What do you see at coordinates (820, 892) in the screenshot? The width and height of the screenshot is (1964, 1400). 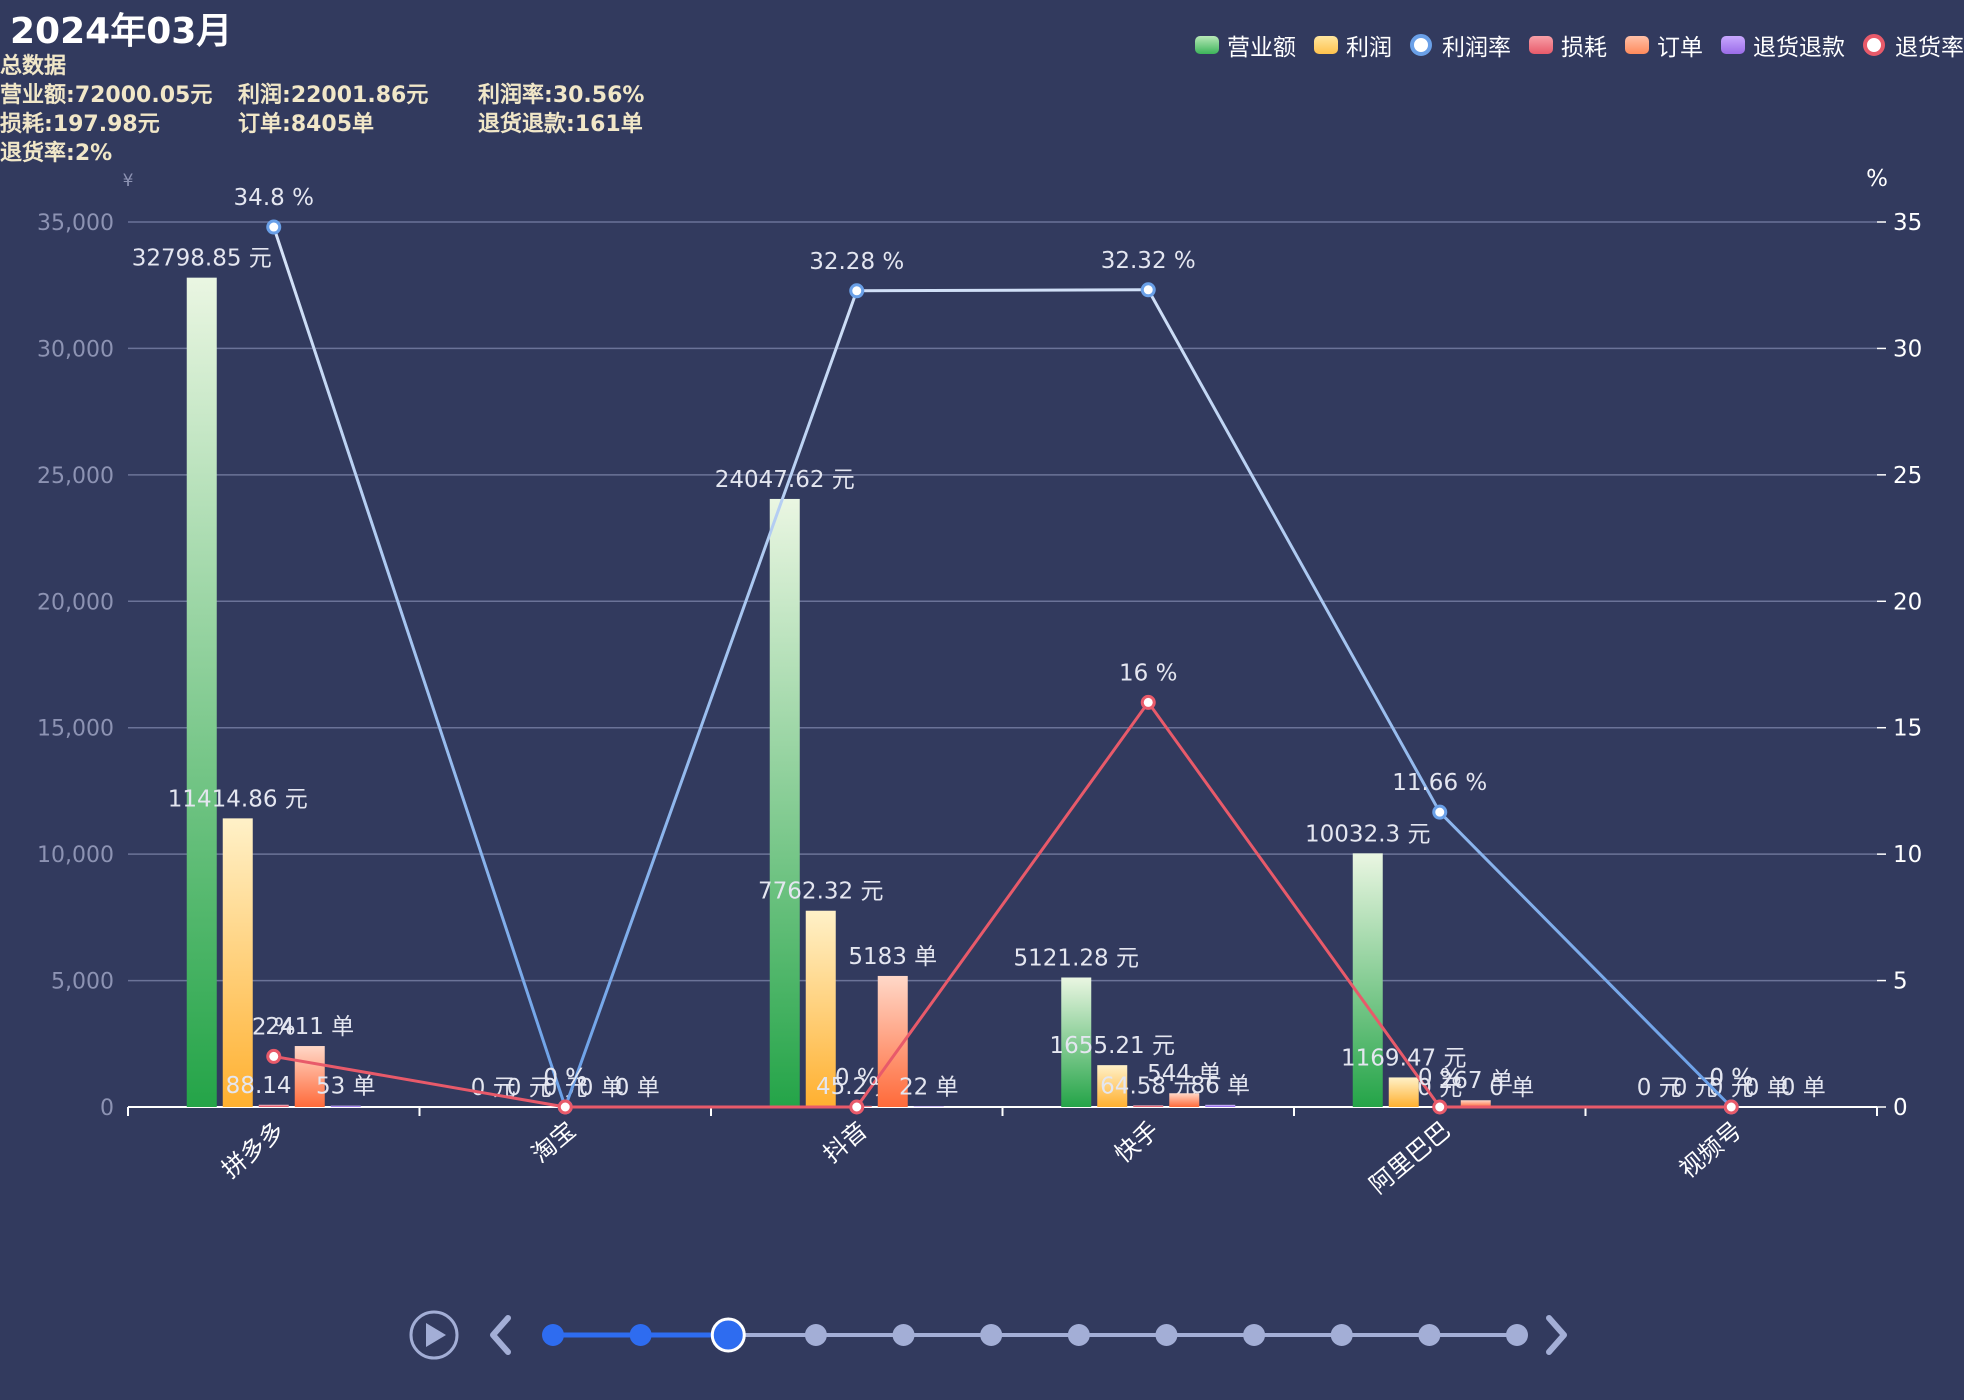 I see `bar-value-label: 7762.32 元` at bounding box center [820, 892].